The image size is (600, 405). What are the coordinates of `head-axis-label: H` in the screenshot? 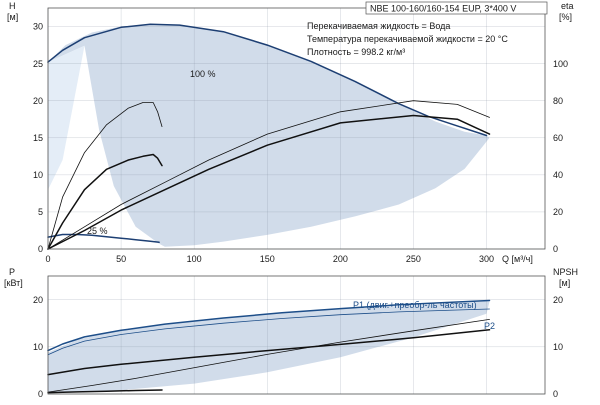 It's located at (12, 6).